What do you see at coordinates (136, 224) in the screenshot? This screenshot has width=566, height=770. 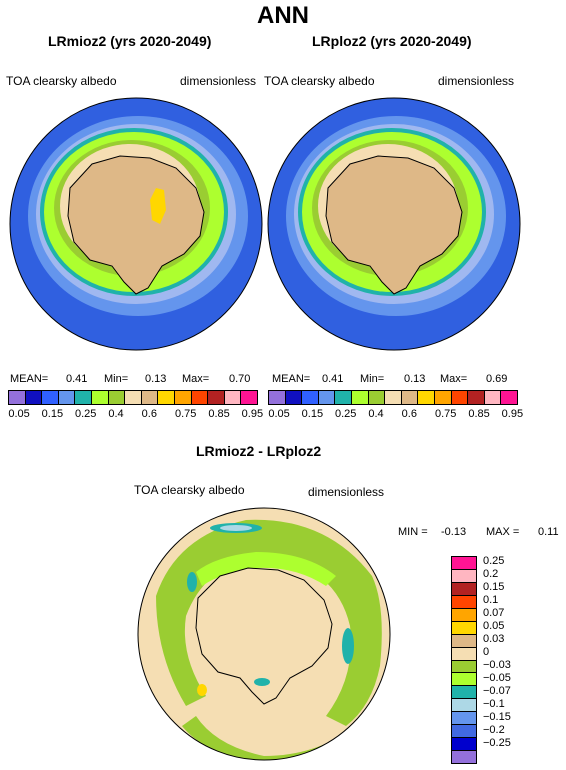 I see `left-polar-map` at bounding box center [136, 224].